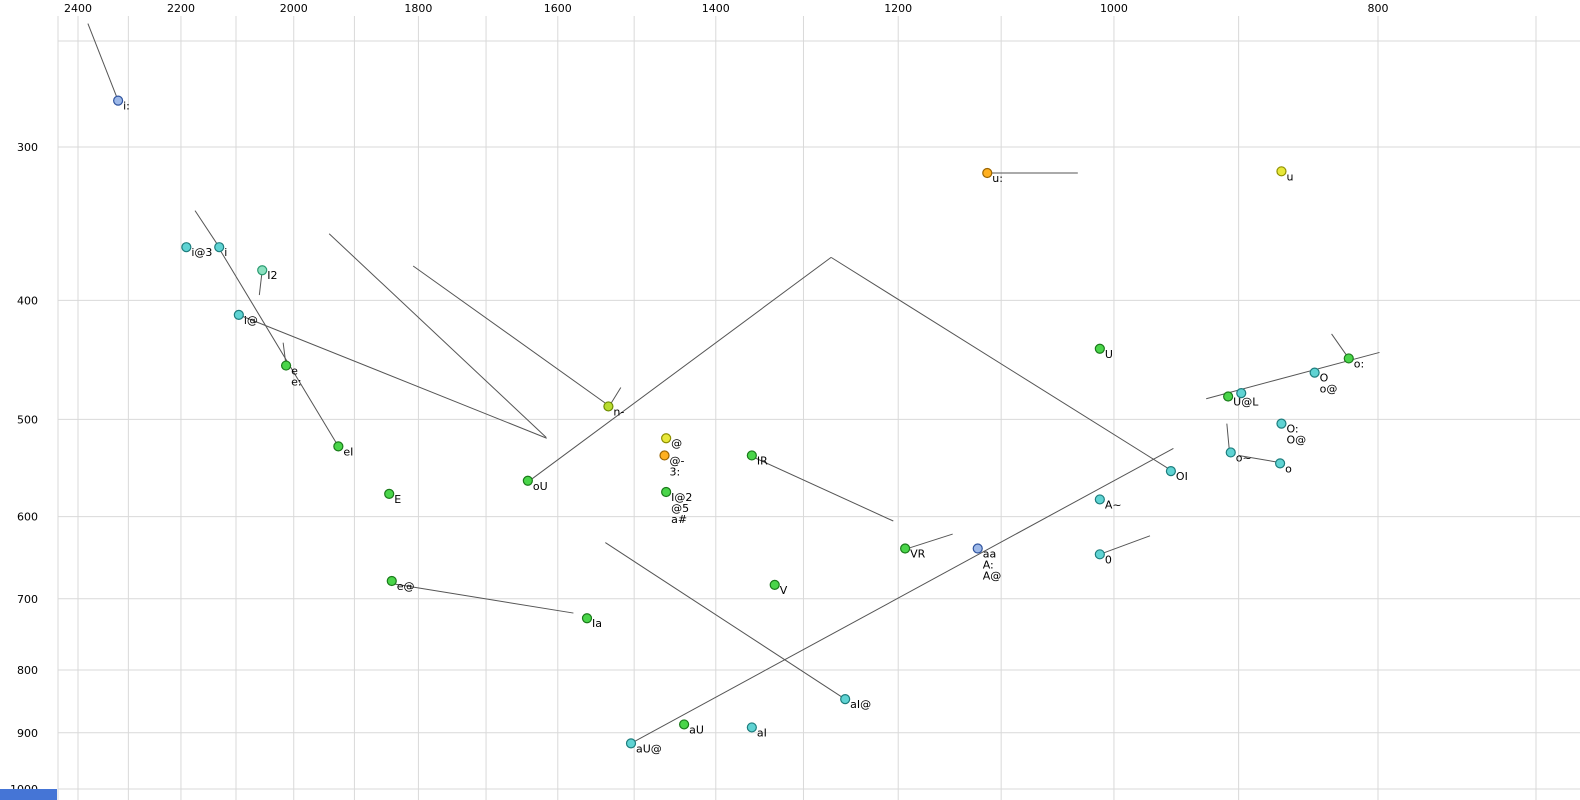 This screenshot has width=1580, height=800. I want to click on vowel-label: O, so click(1324, 378).